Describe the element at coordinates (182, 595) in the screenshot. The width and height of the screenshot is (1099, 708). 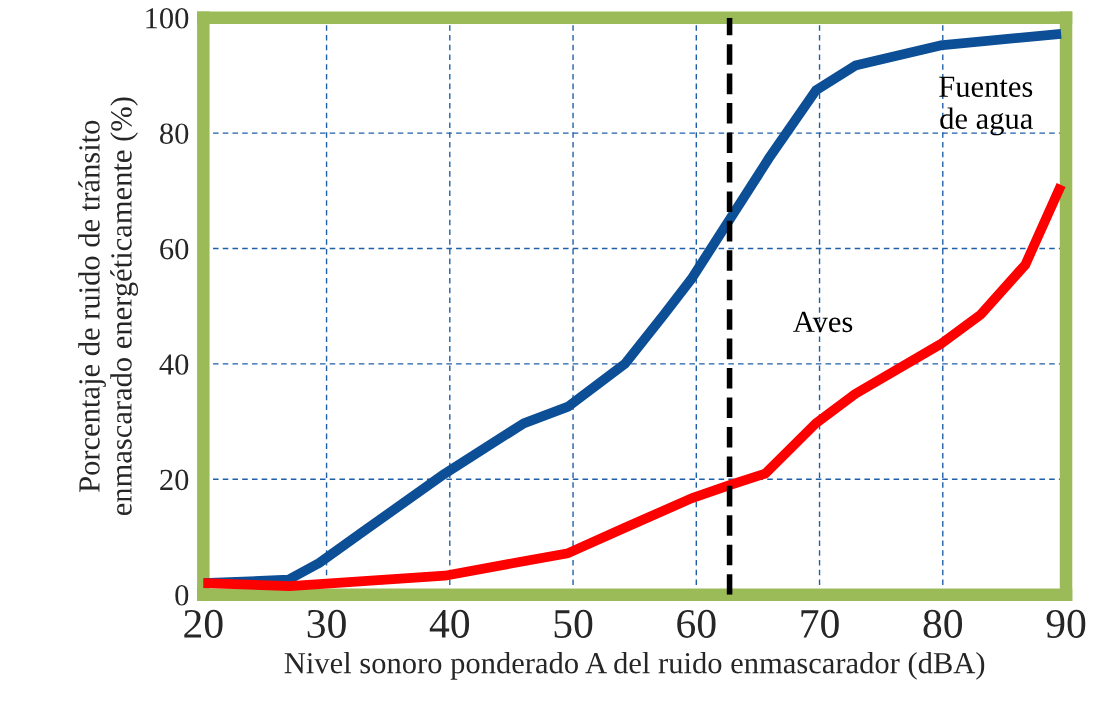
I see `y-tick-label: 0` at that location.